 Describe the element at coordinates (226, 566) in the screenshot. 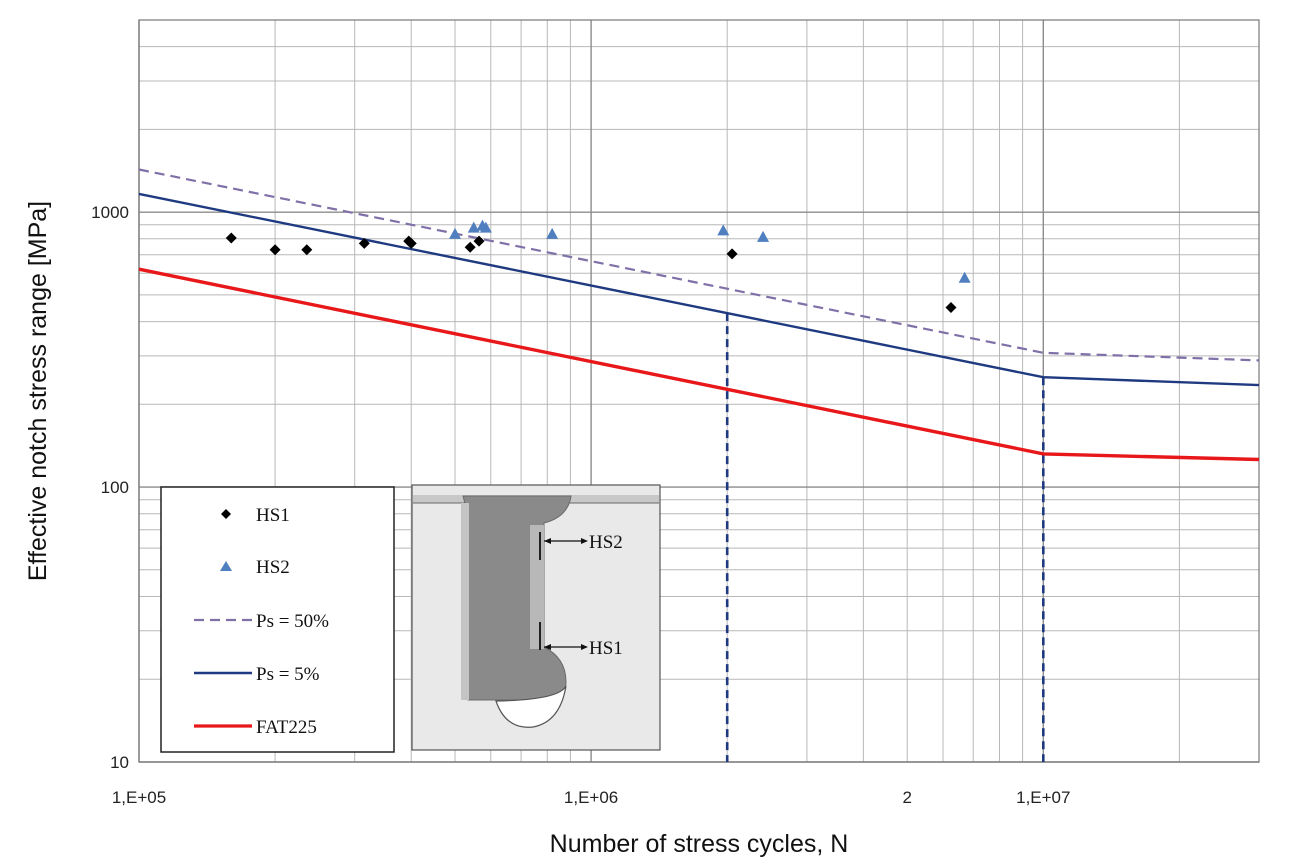

I see `legend-marker-hs2` at that location.